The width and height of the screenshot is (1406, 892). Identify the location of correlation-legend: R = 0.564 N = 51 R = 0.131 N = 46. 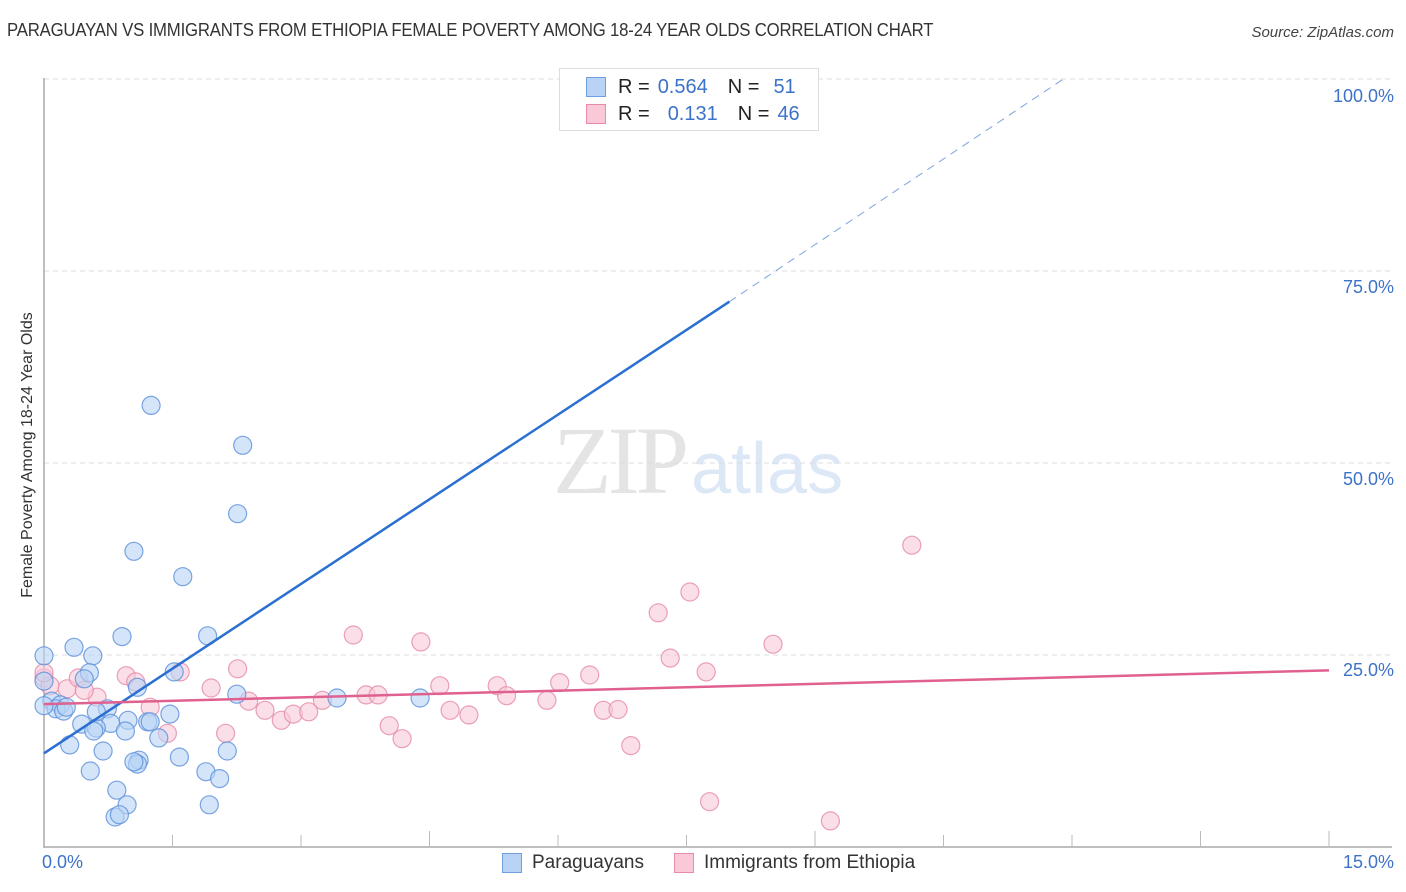
(689, 99).